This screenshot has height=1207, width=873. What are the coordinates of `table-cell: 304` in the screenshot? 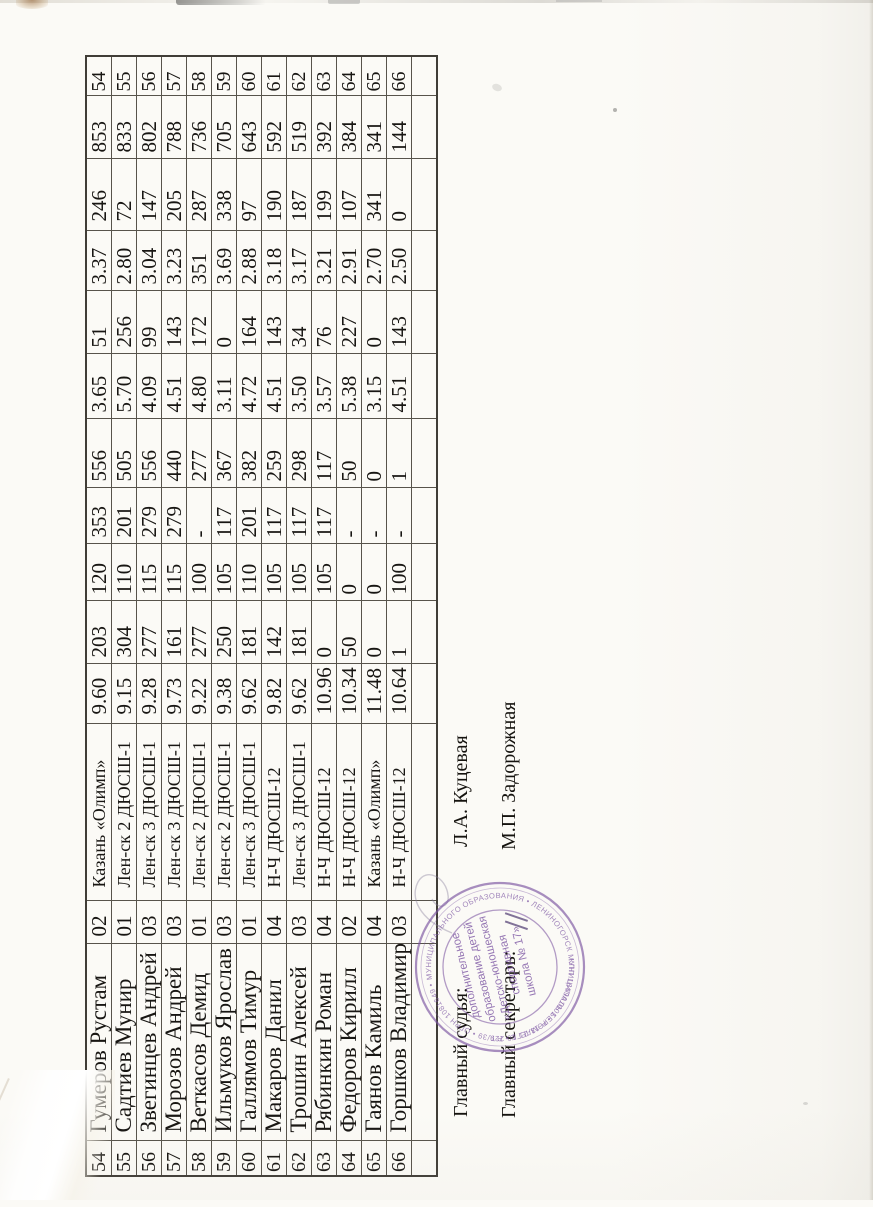 It's located at (124, 632).